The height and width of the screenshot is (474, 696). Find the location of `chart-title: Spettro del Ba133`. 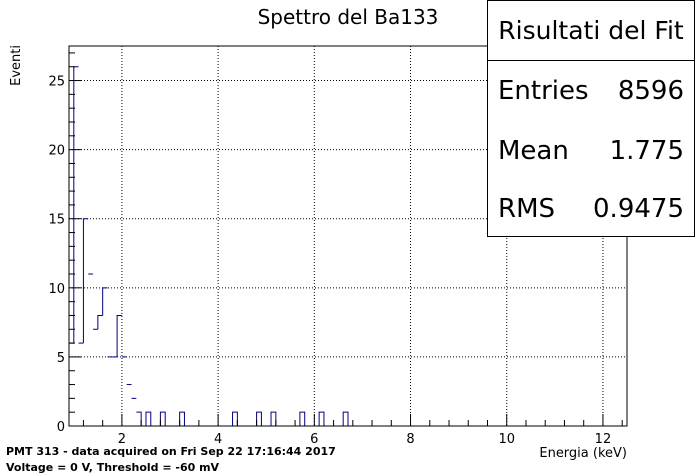

chart-title: Spettro del Ba133 is located at coordinates (348, 17).